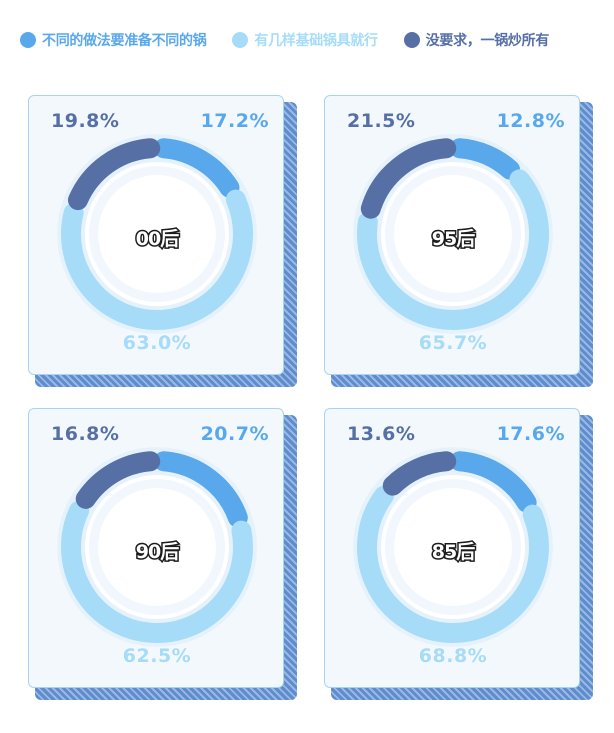 Image resolution: width=614 pixels, height=733 pixels. I want to click on label-basic-cookware: 68.8%, so click(453, 656).